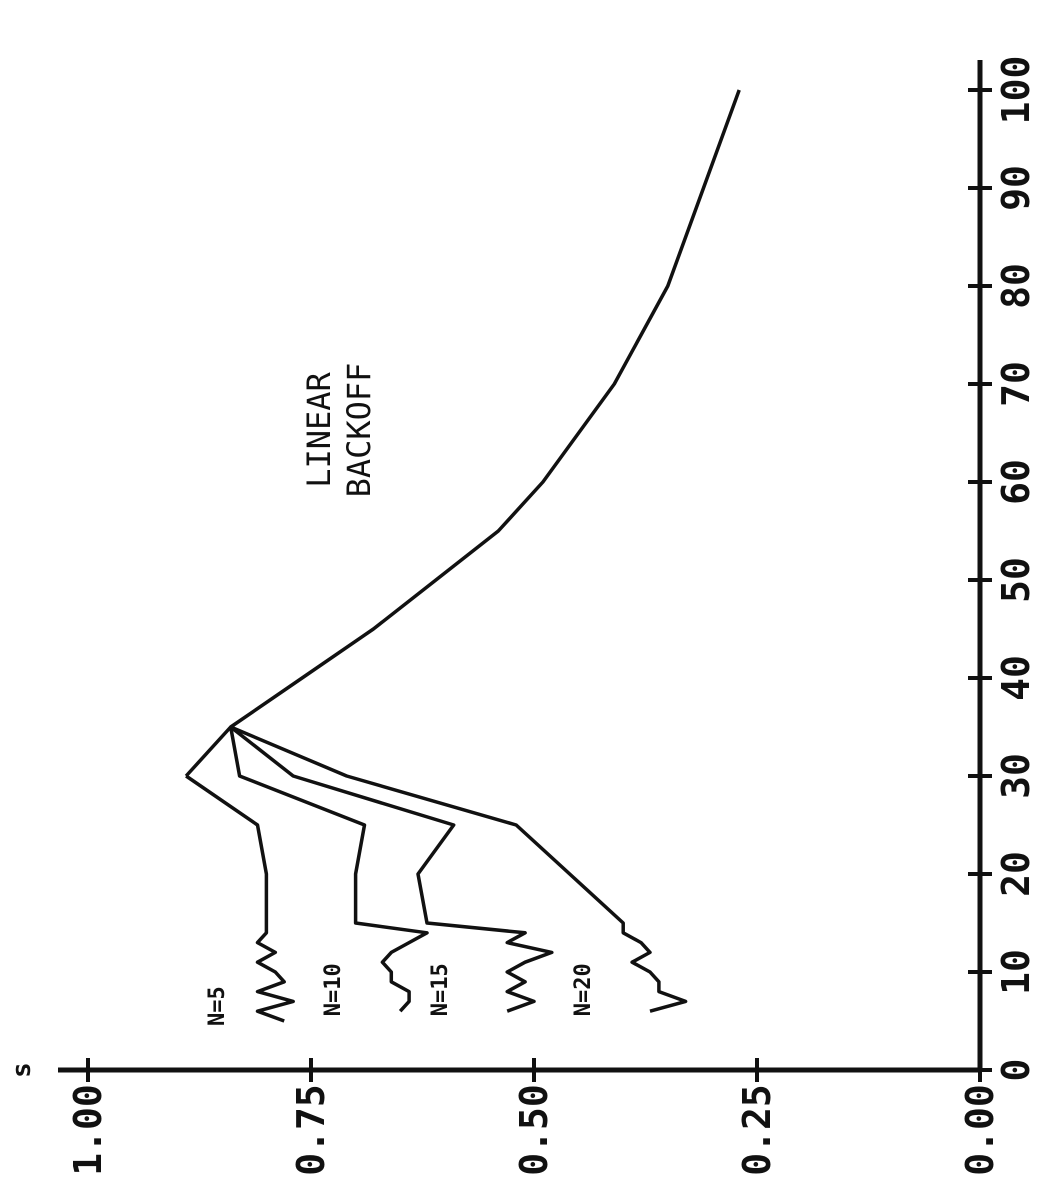 The height and width of the screenshot is (1182, 1045). Describe the element at coordinates (980, 1130) in the screenshot. I see `y-tick-label: 0.00` at that location.